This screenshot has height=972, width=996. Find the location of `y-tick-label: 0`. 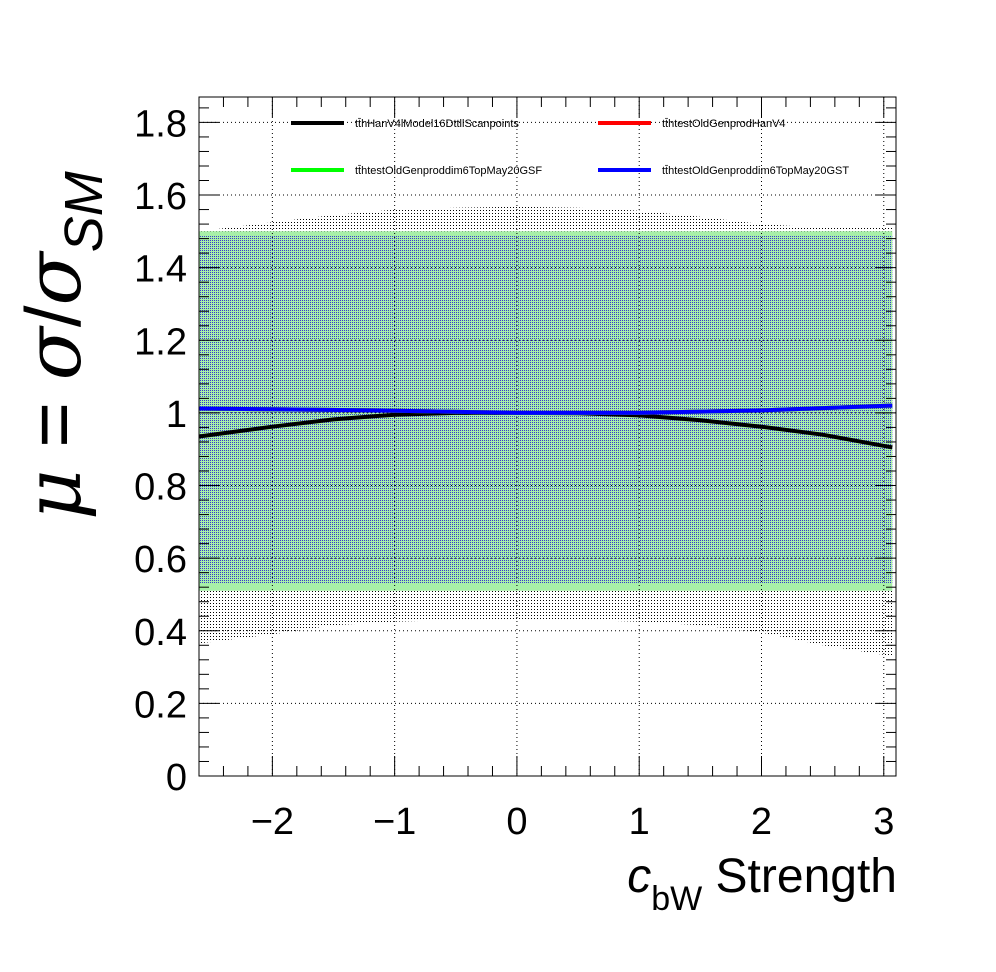

y-tick-label: 0 is located at coordinates (176, 778).